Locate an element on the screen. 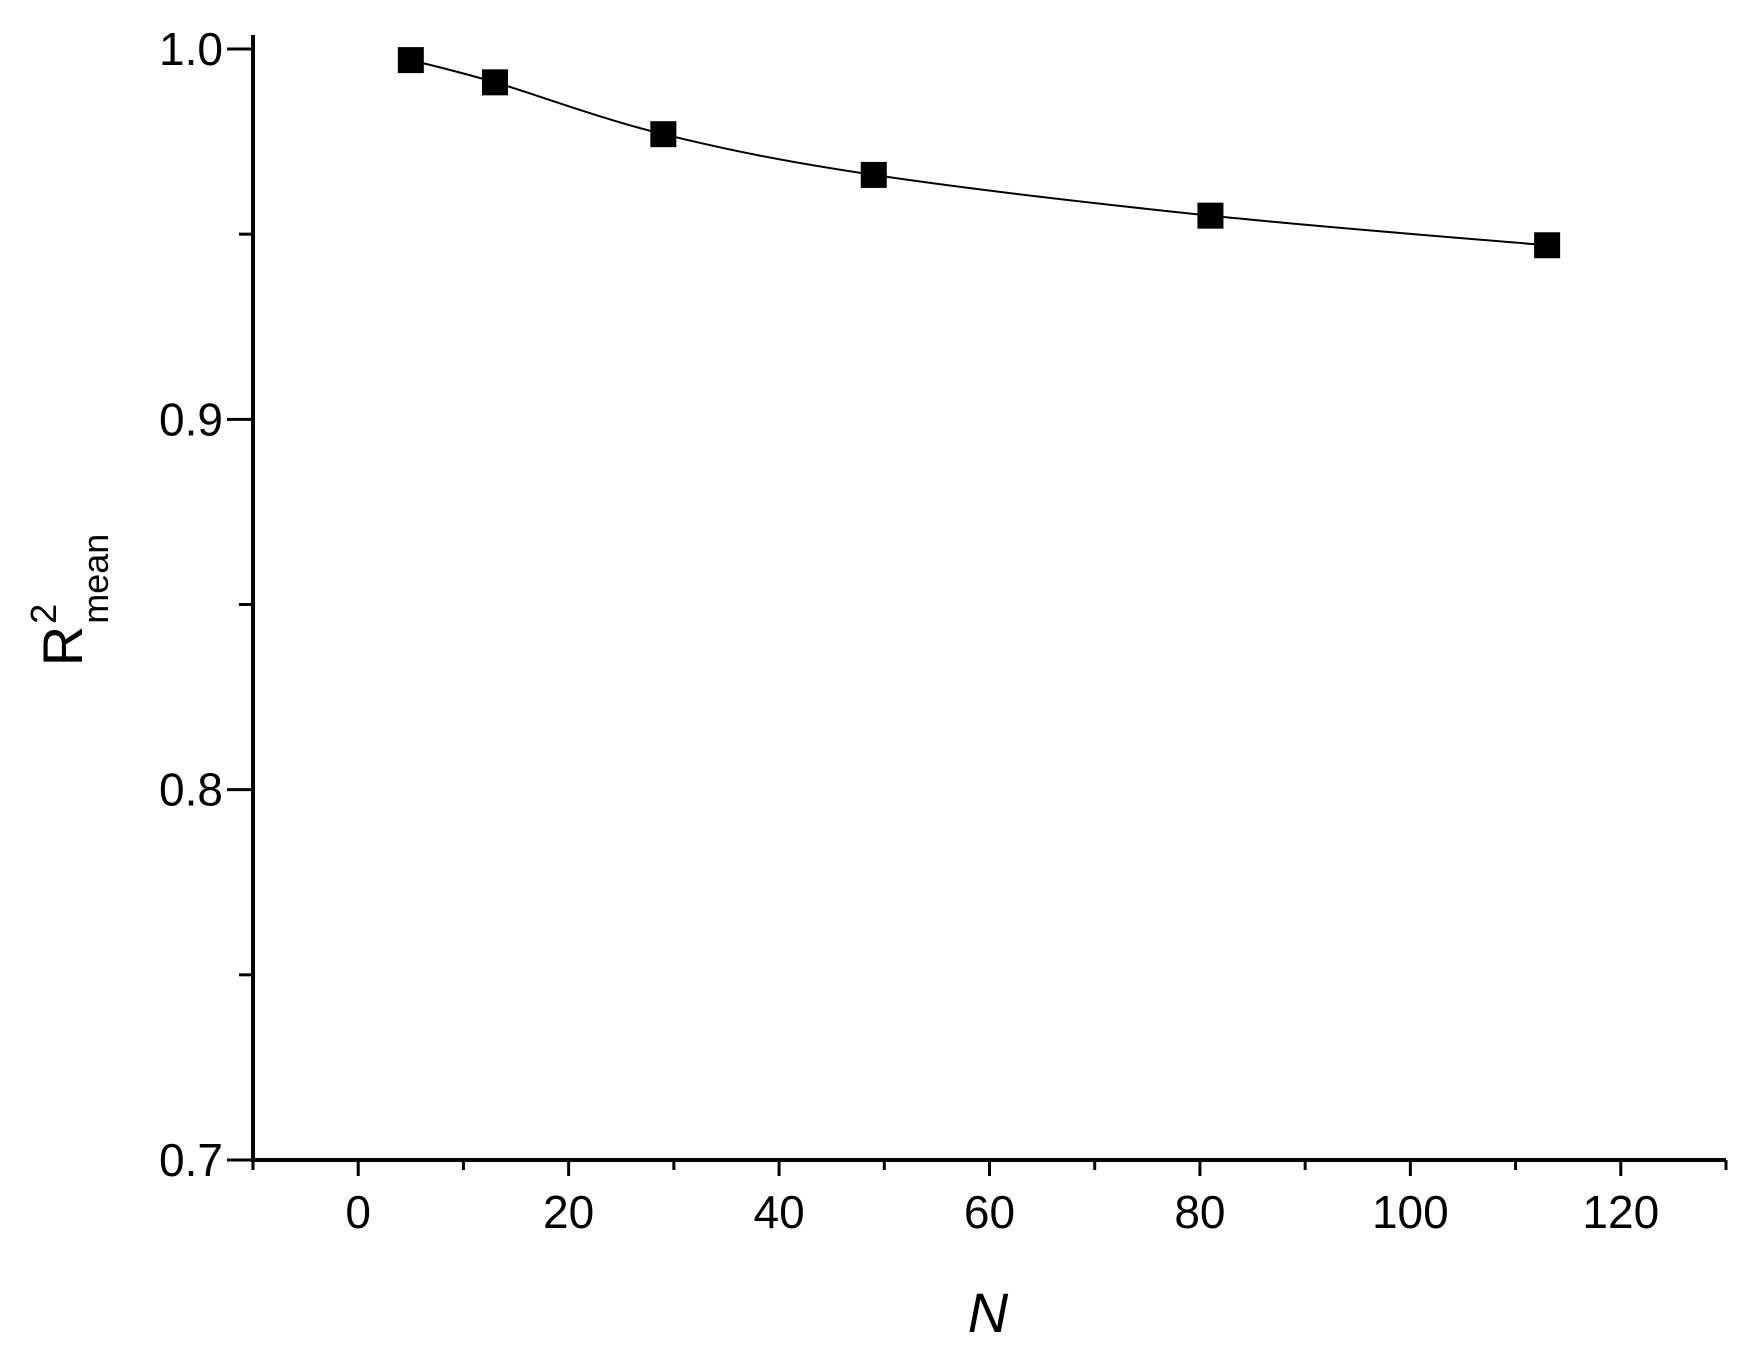 This screenshot has height=1345, width=1739. y-tick-label: 0.8 is located at coordinates (191, 790).